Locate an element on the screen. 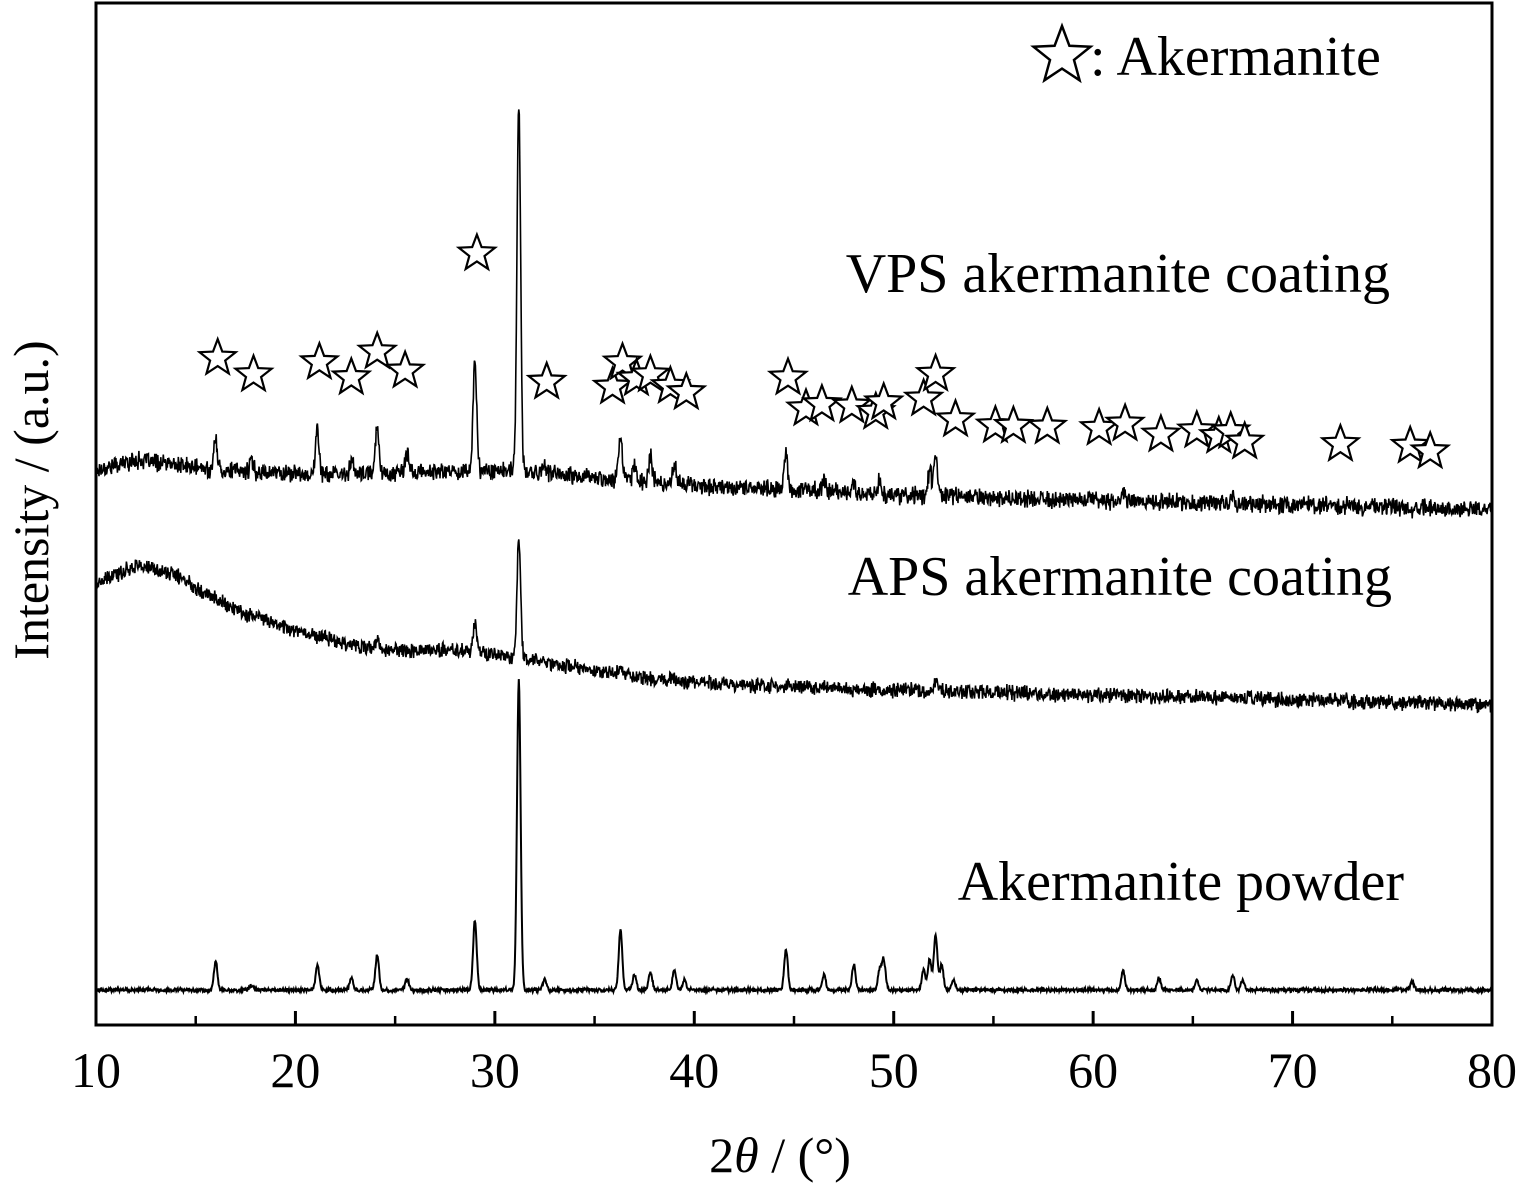  x-tick-label: 10 is located at coordinates (96, 1070).